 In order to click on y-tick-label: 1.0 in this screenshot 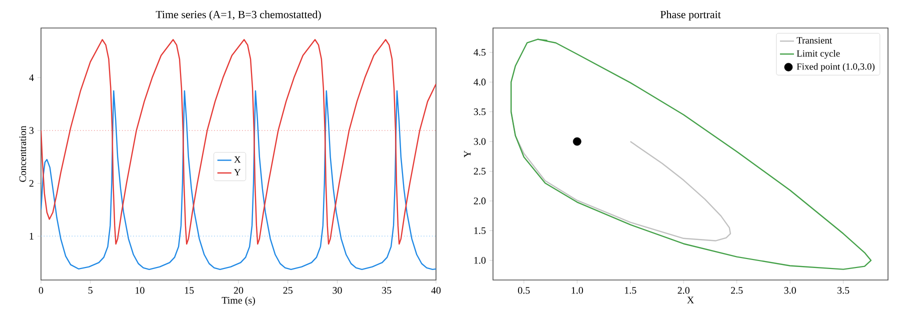, I will do `click(480, 260)`.